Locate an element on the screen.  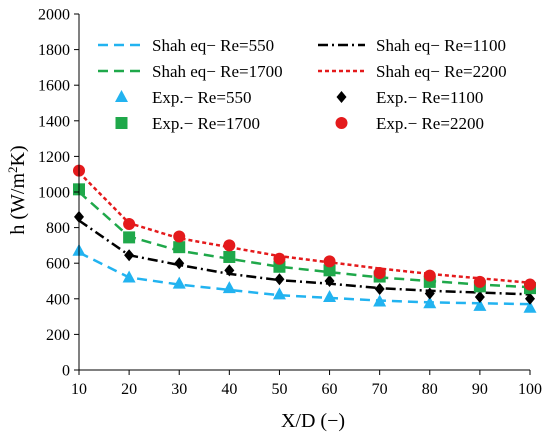
y-tick-label-1400: 1400 is located at coordinates (54, 121).